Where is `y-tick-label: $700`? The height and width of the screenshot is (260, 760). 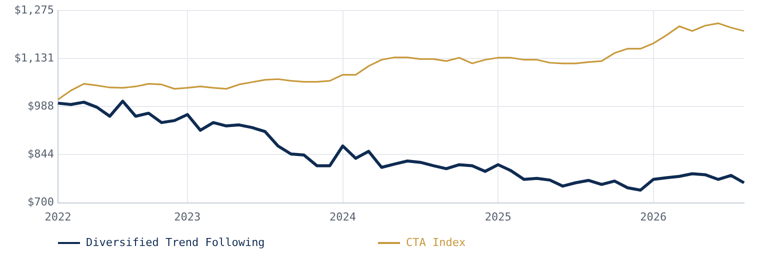 y-tick-label: $700 is located at coordinates (41, 202).